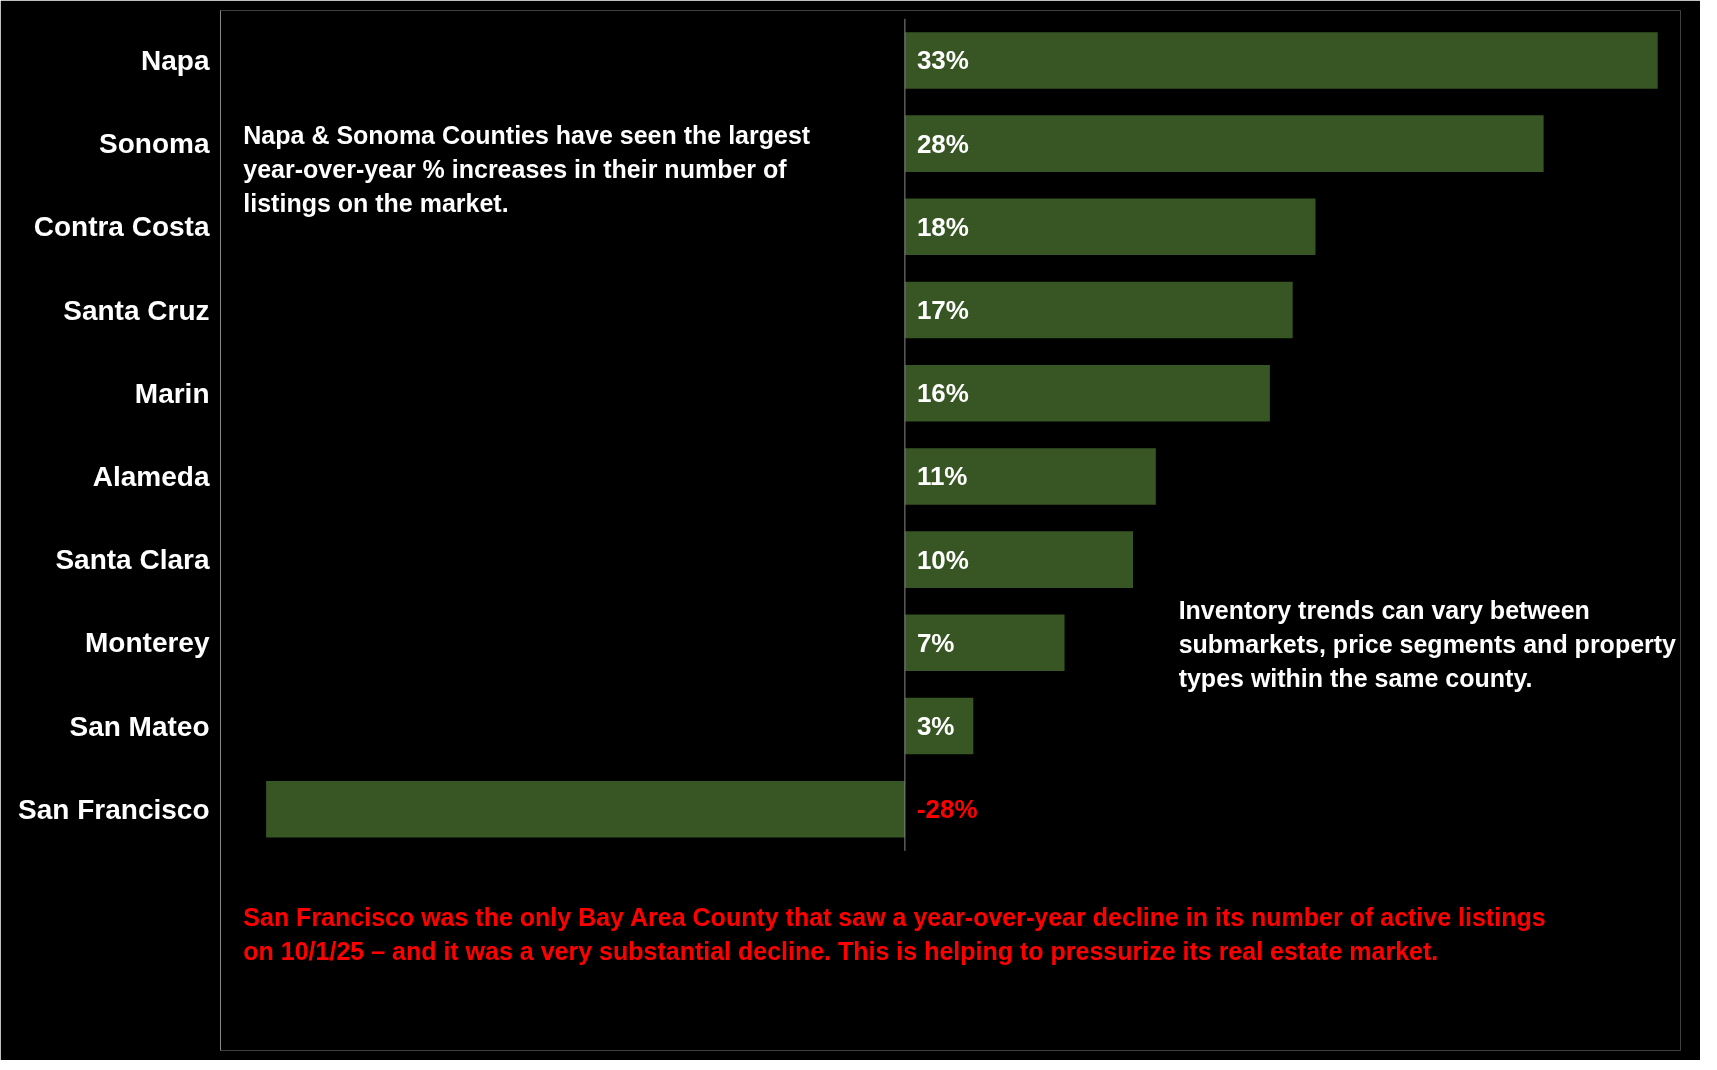  What do you see at coordinates (139, 726) in the screenshot?
I see `y-tick-label: San Mateo` at bounding box center [139, 726].